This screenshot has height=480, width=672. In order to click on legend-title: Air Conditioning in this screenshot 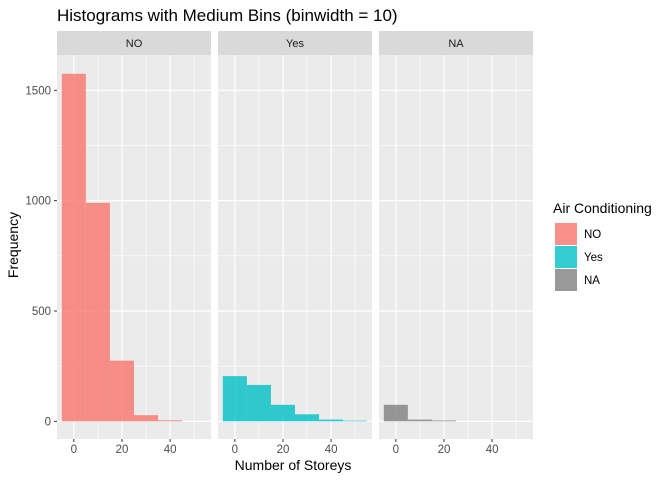, I will do `click(602, 208)`.